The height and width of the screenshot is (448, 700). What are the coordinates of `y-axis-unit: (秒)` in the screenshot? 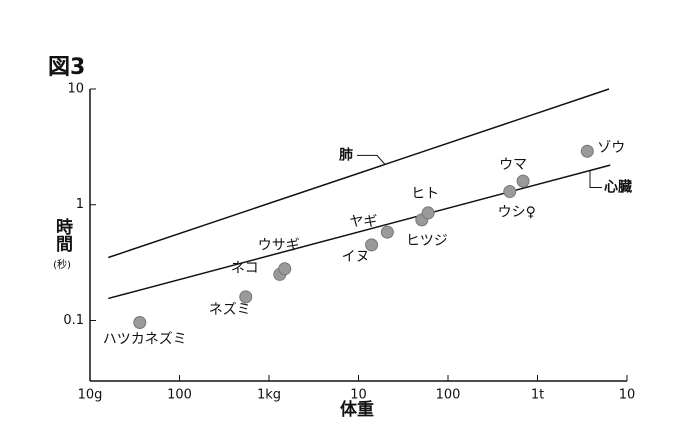 It's located at (62, 264).